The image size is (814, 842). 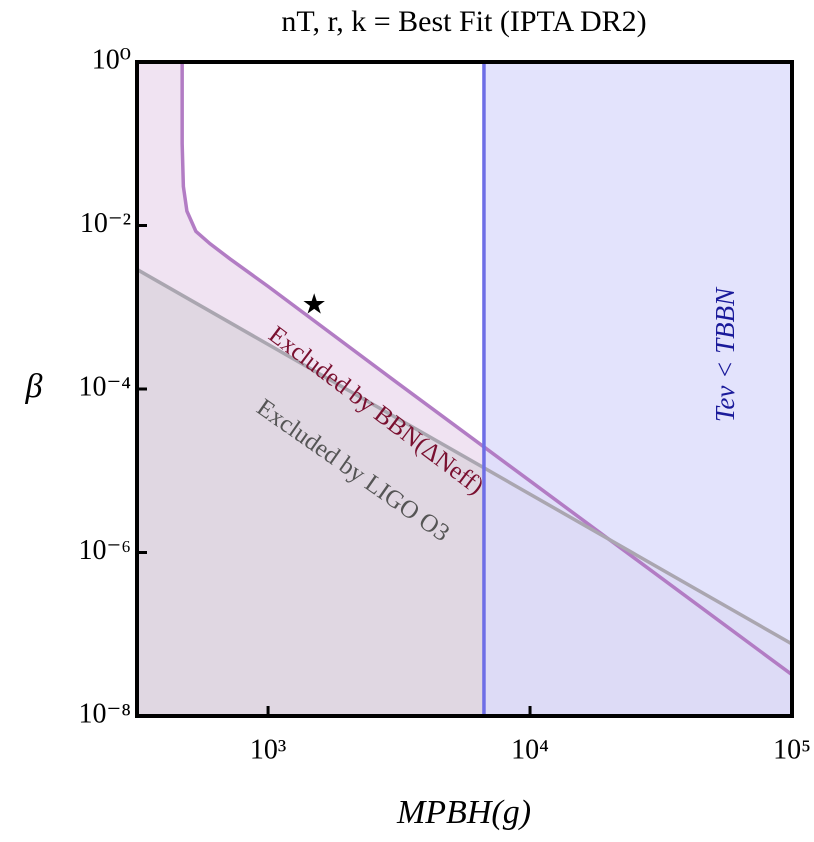 I want to click on y-tick-label: 10⁻², so click(x=105, y=223).